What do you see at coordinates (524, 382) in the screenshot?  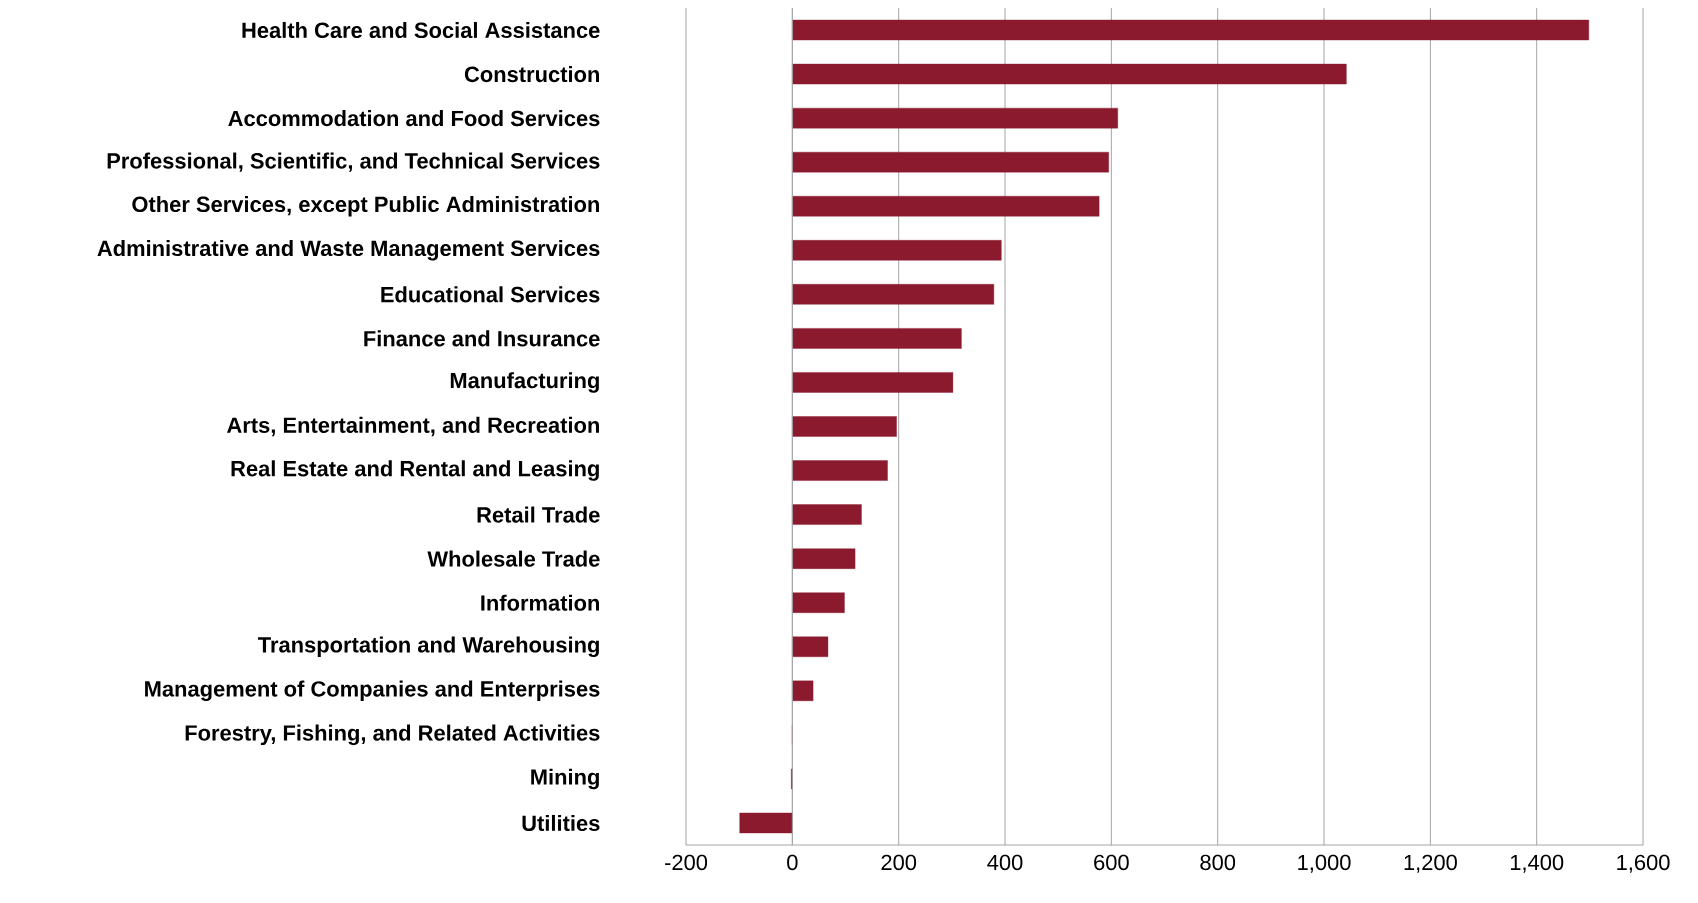 I see `y-tick-label: Manufacturing` at bounding box center [524, 382].